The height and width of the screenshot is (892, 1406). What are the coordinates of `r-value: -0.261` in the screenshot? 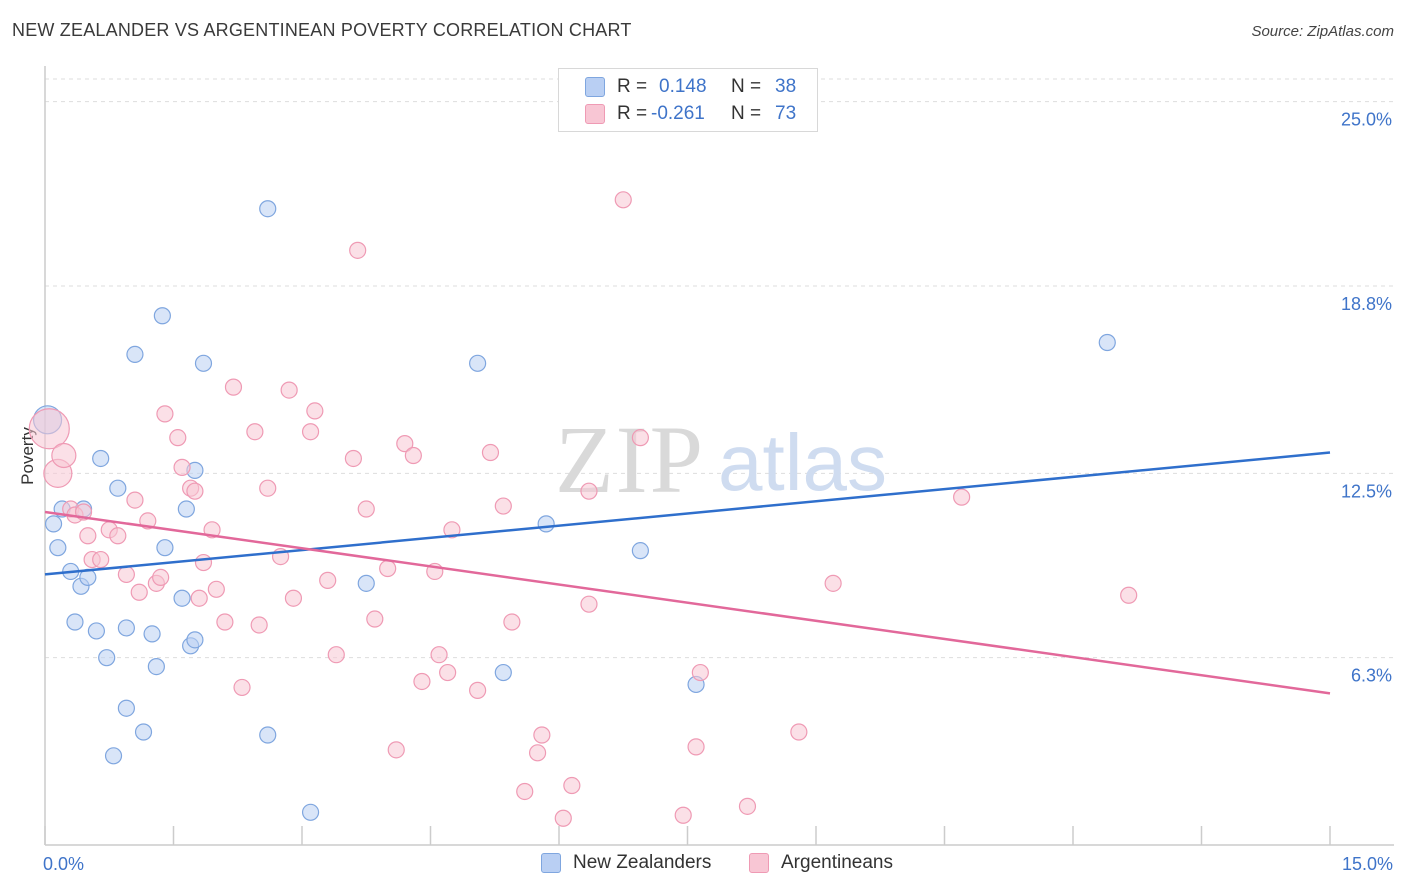 It's located at (678, 113).